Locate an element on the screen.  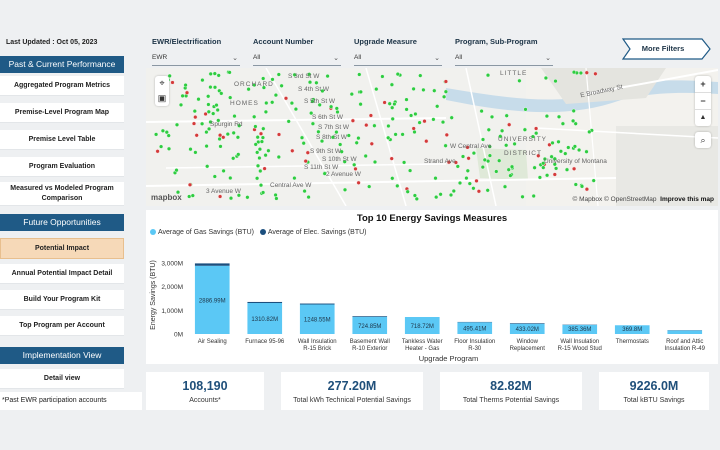
filter-select: All ⌄ is located at coordinates (504, 60).